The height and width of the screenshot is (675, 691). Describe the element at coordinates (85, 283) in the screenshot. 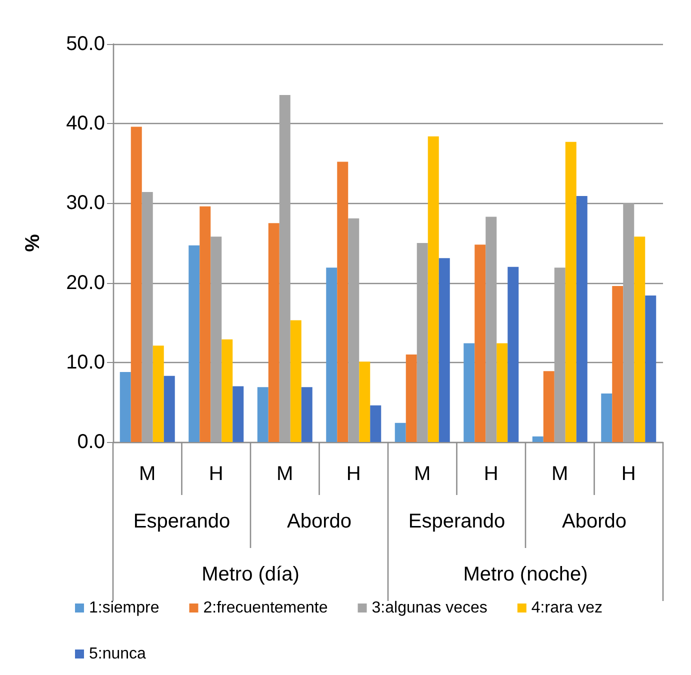

I see `y-tick-label: 20.0` at that location.